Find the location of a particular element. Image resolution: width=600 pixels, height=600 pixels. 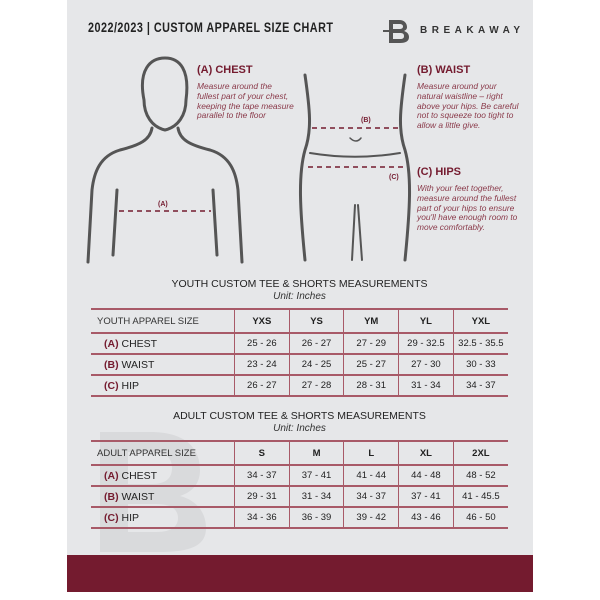

hips-heading: (C) HIPS is located at coordinates (439, 172).